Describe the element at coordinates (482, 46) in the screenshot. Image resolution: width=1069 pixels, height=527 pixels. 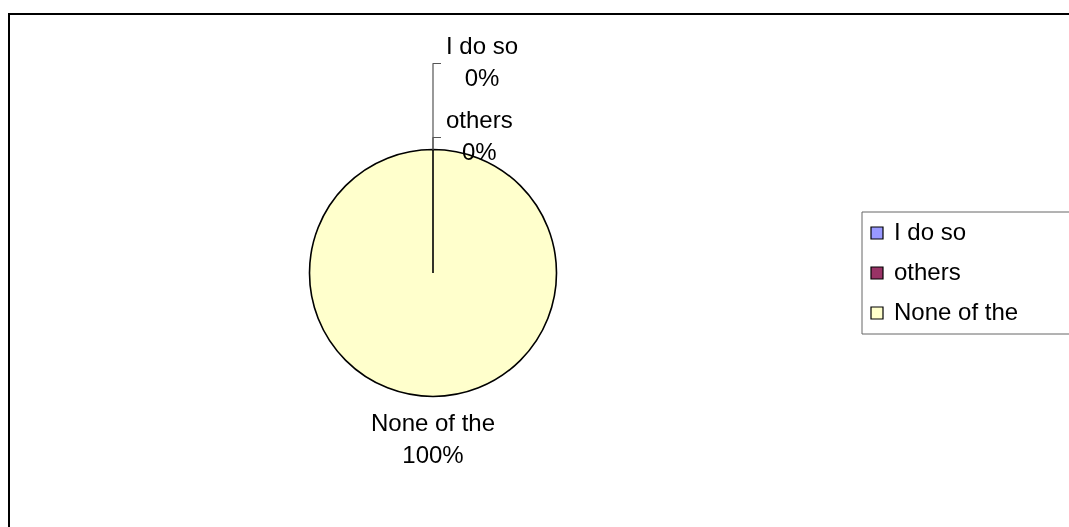
I see `category-label: I do so` at that location.